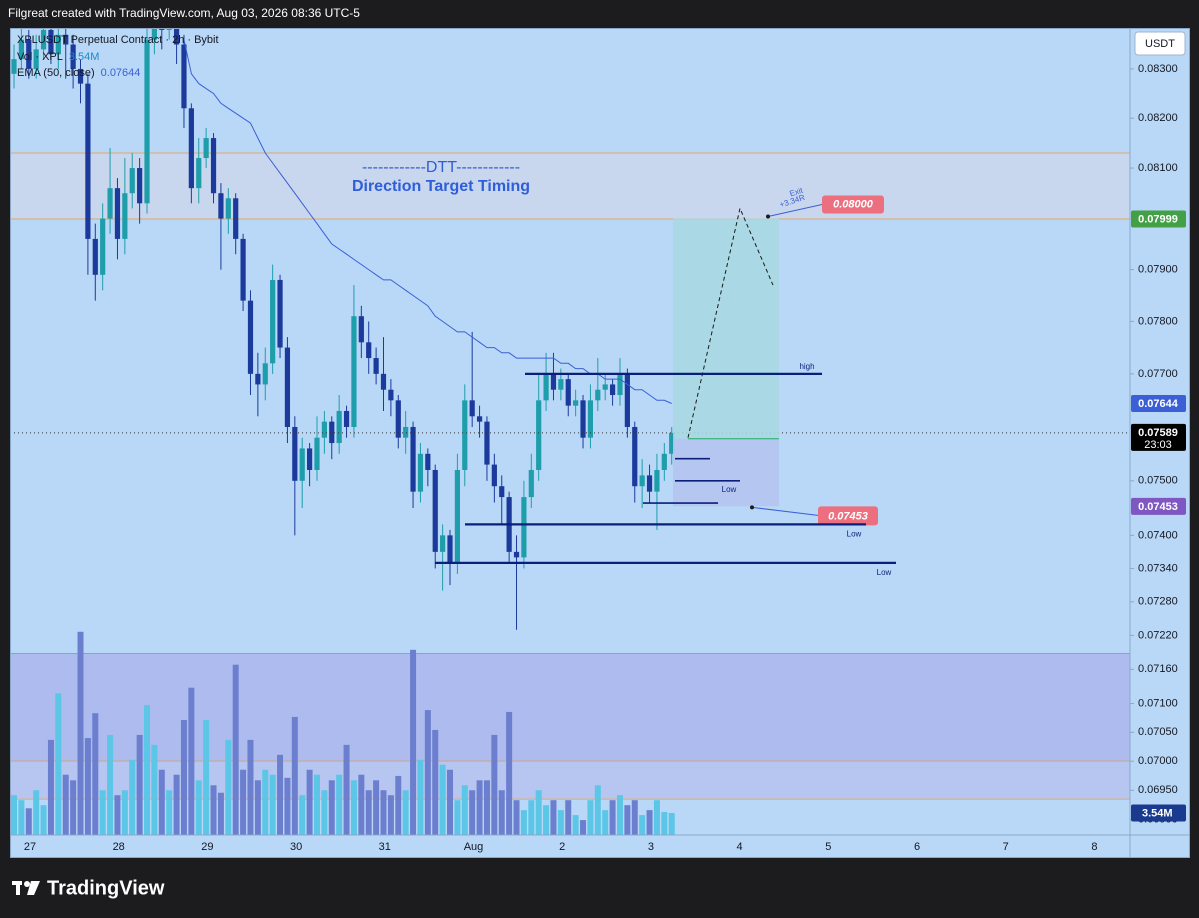 The height and width of the screenshot is (918, 1199). I want to click on zone-badge-label: 0.07999, so click(1158, 219).